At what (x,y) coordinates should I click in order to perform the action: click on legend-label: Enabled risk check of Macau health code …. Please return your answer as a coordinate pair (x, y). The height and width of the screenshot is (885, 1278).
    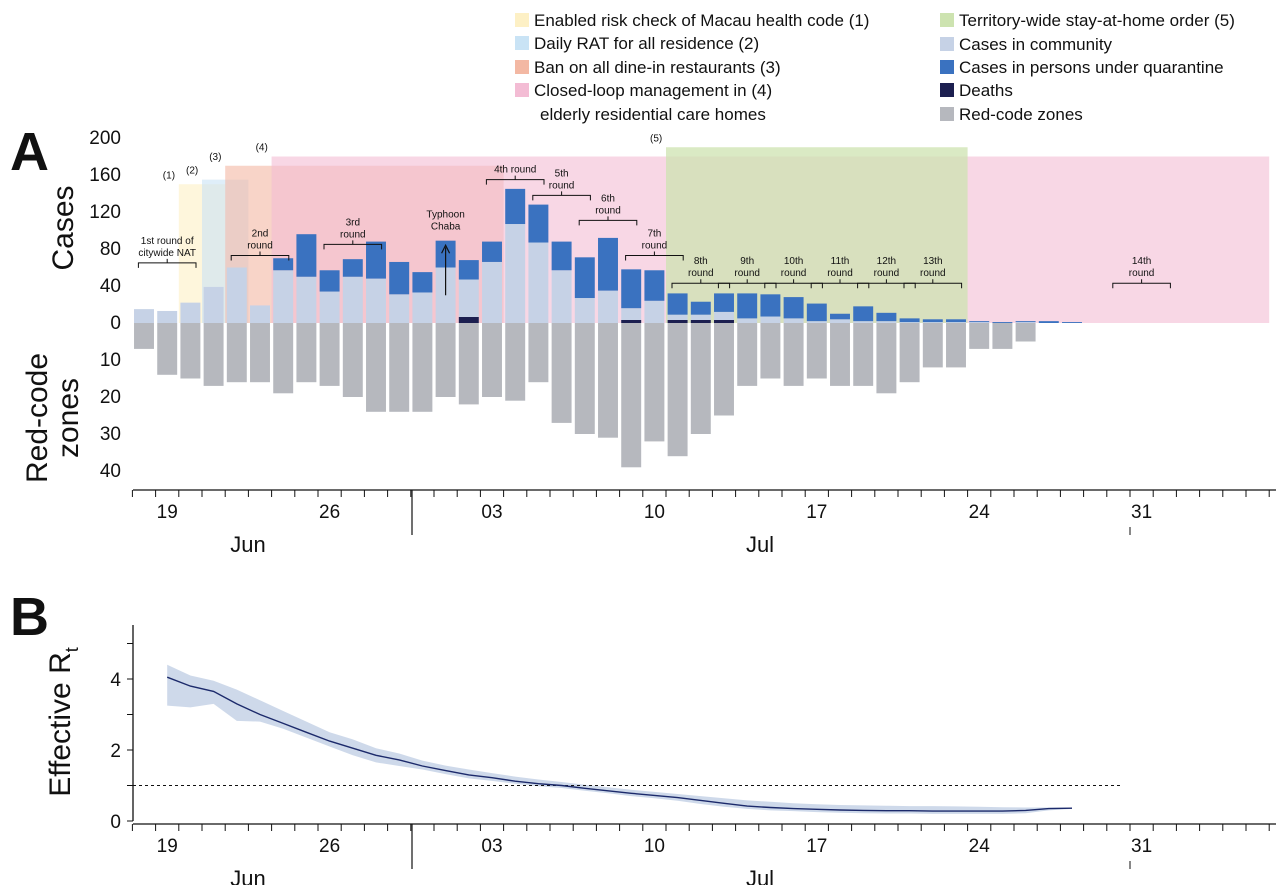
    Looking at the image, I should click on (701, 20).